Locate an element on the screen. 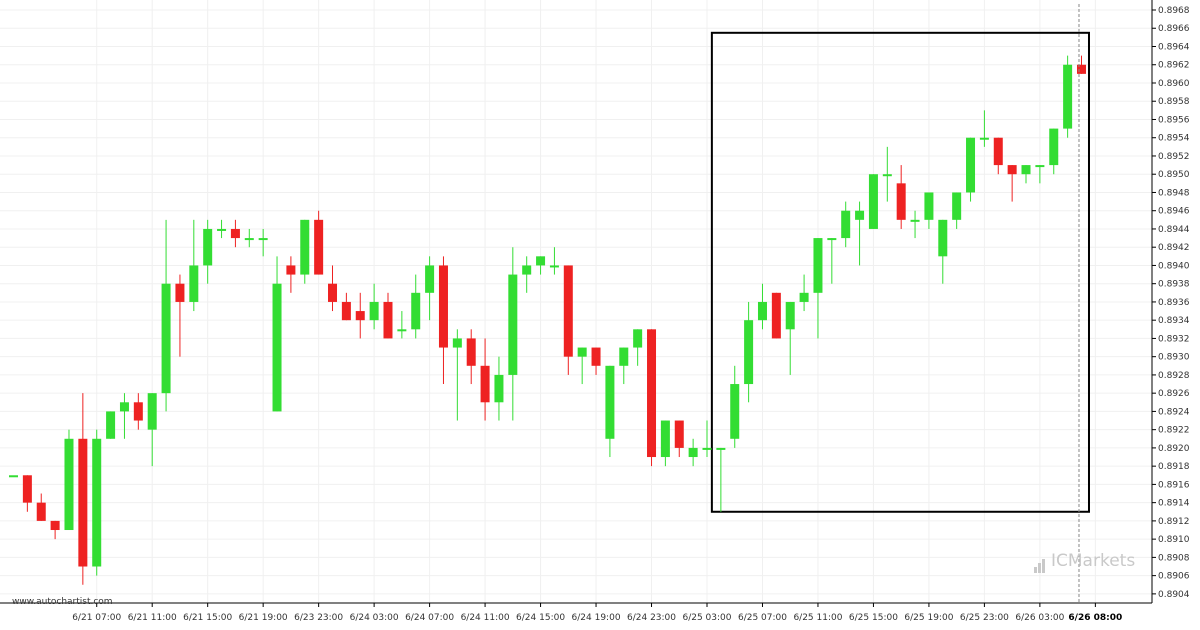 This screenshot has height=630, width=1200. watermark-bars-icon is located at coordinates (1041, 563).